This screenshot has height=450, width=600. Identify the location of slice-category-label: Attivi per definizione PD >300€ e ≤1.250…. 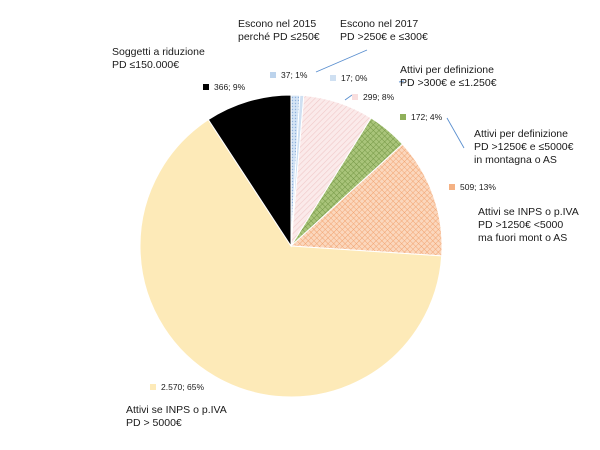
(448, 76).